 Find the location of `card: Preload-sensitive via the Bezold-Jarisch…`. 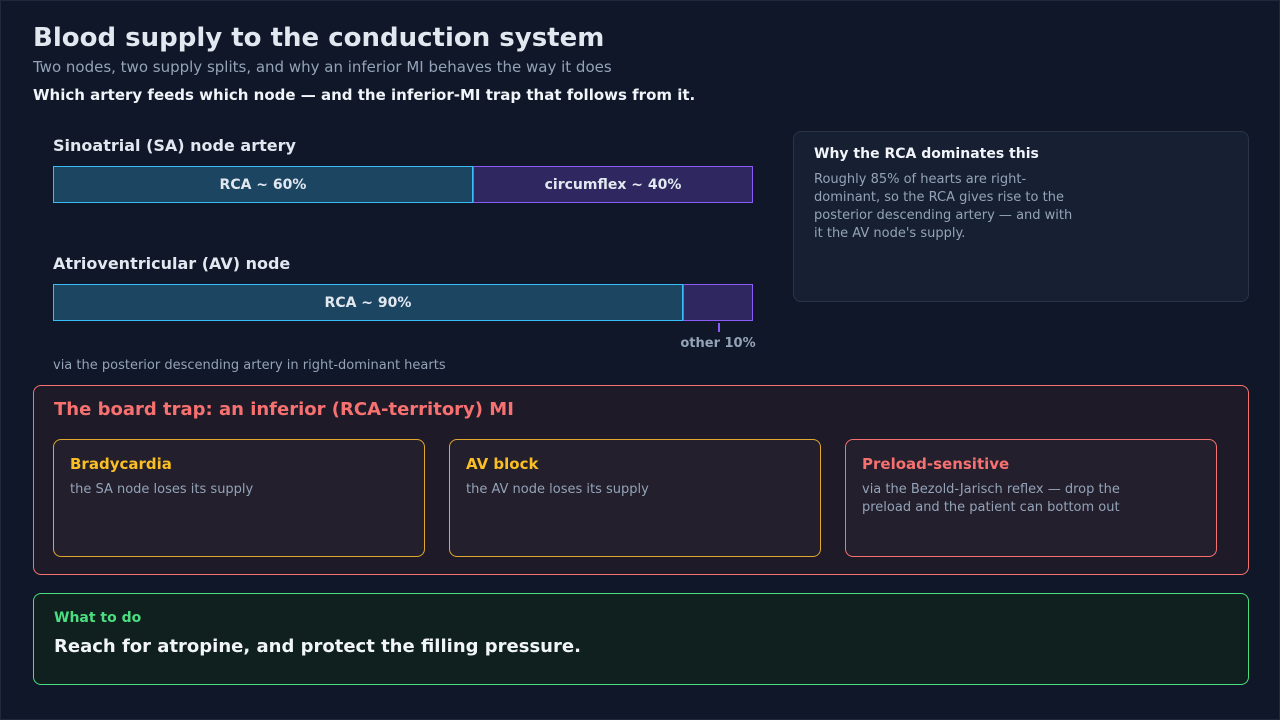

card: Preload-sensitive via the Bezold-Jarisch… is located at coordinates (1031, 498).